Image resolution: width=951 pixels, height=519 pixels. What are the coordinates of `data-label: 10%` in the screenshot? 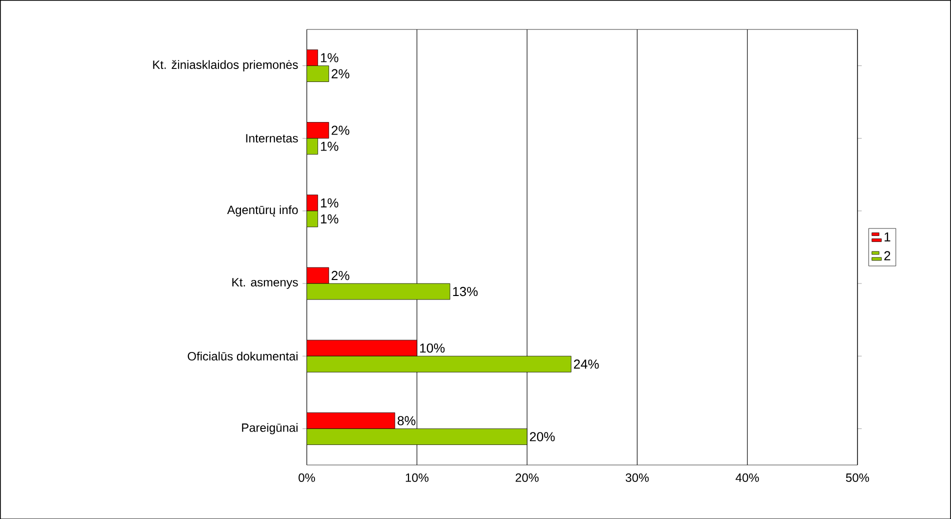 It's located at (432, 347).